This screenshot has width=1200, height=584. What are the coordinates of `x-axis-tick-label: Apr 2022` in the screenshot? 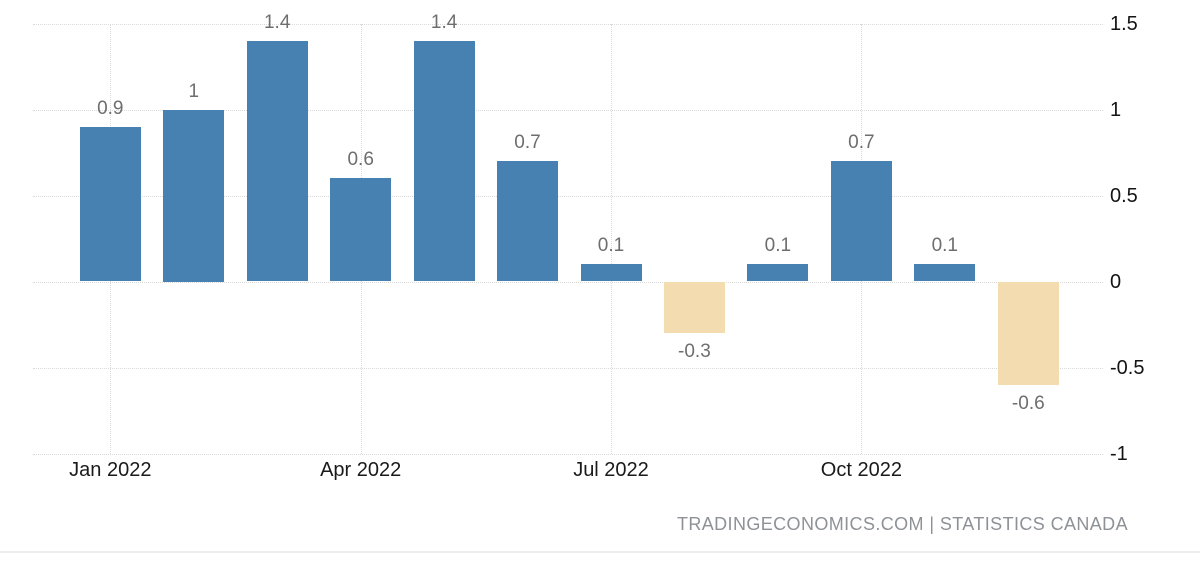 It's located at (361, 470).